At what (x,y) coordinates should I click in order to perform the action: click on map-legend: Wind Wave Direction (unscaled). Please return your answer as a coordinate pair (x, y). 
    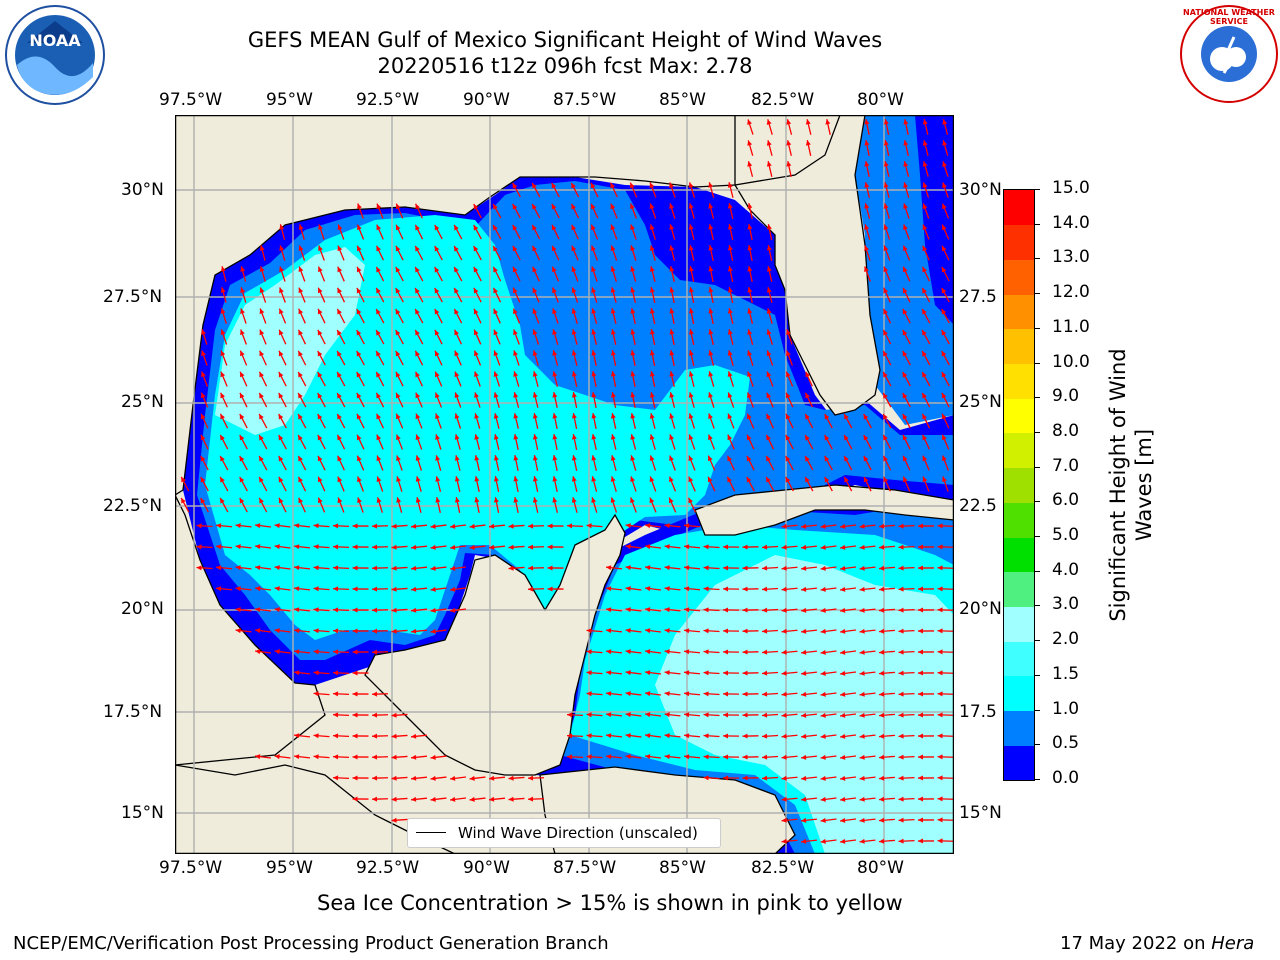
    Looking at the image, I should click on (564, 833).